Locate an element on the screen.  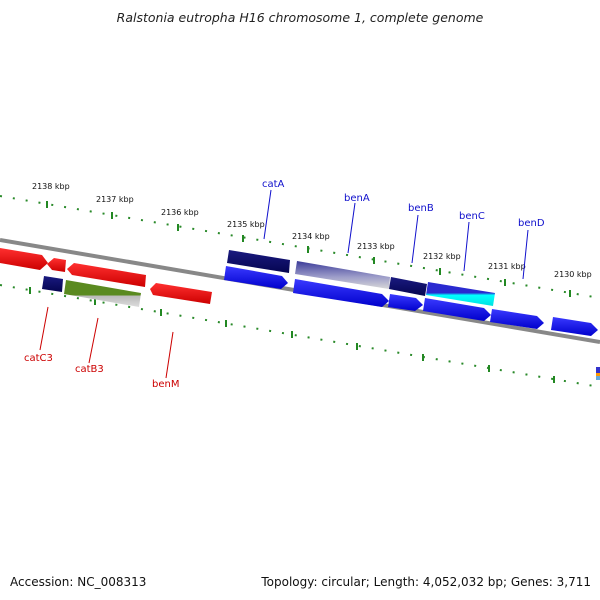
gene-arrow-ben-m is located at coordinates (181, 293).